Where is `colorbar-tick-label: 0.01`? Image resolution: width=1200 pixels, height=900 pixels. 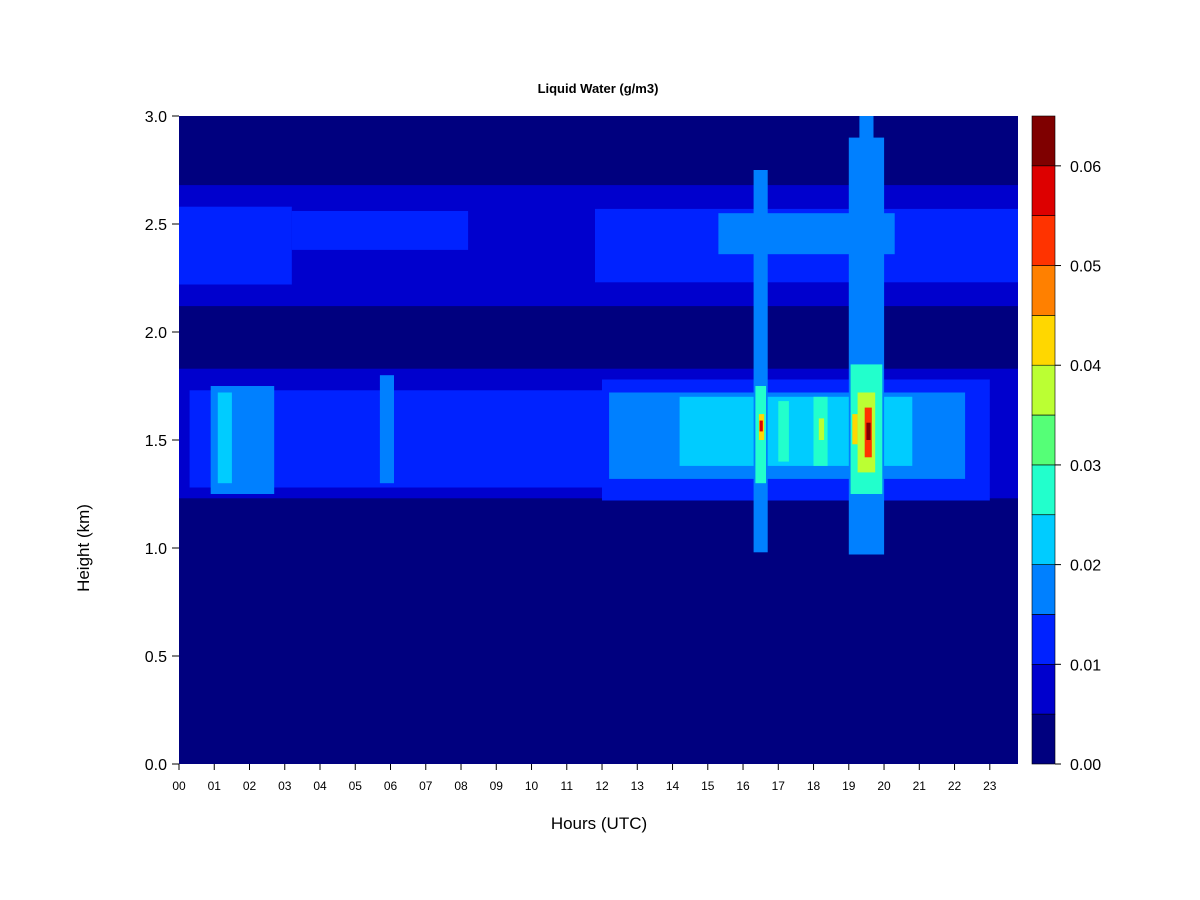 colorbar-tick-label: 0.01 is located at coordinates (1085, 665).